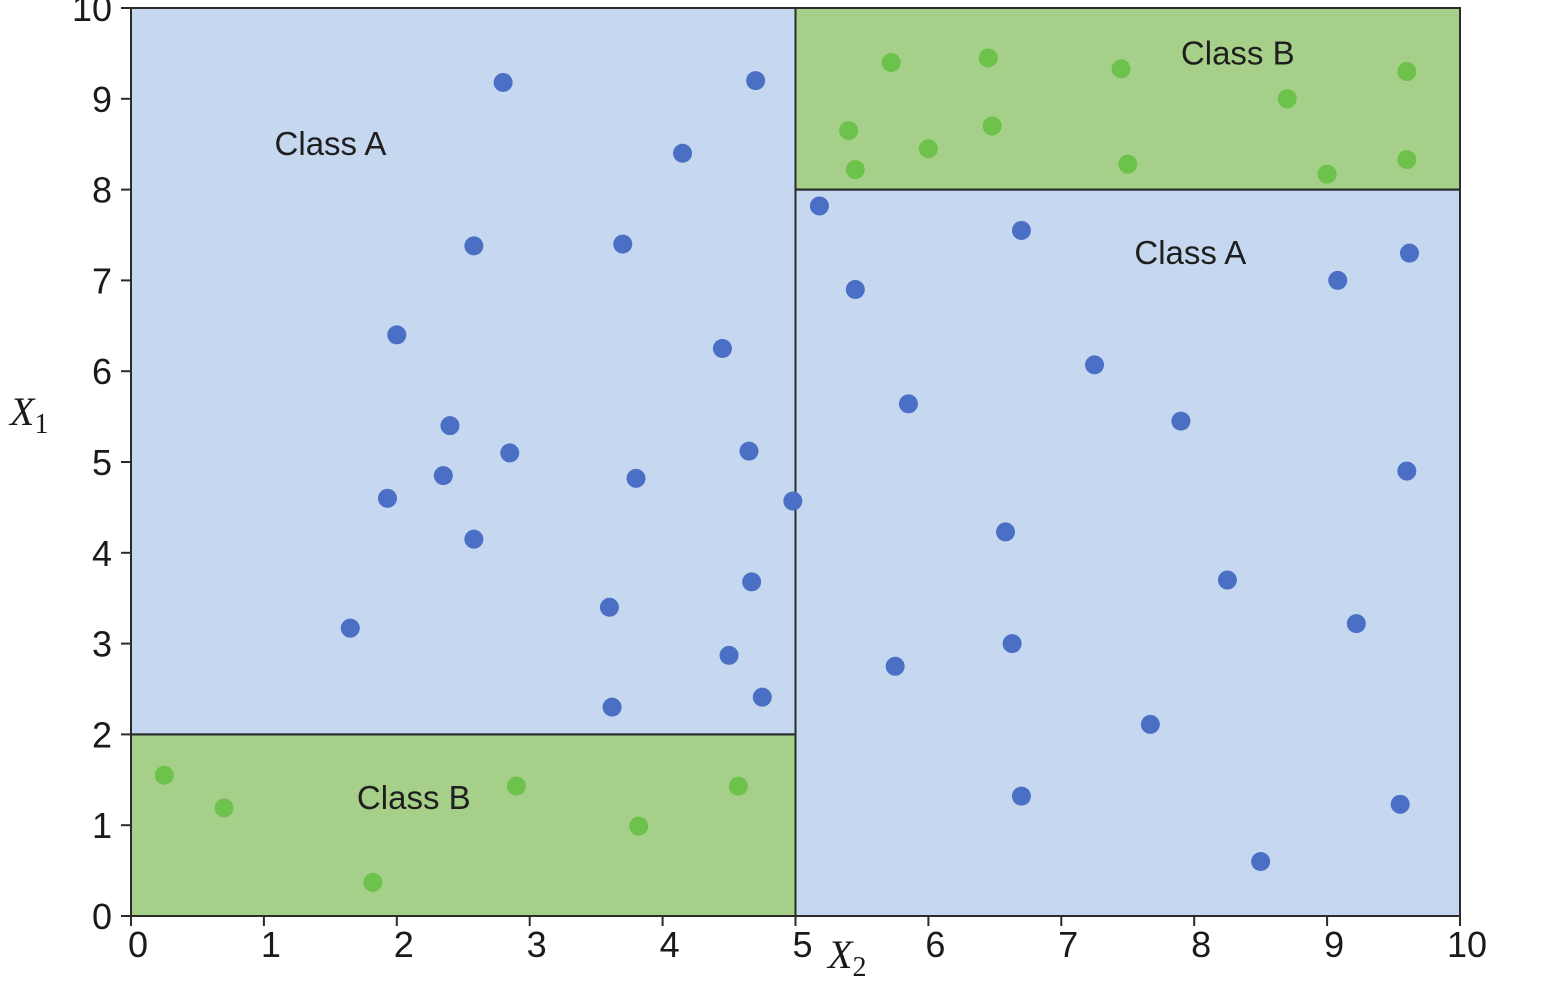 This screenshot has width=1553, height=982. What do you see at coordinates (1201, 944) in the screenshot?
I see `x-tick-label: 8` at bounding box center [1201, 944].